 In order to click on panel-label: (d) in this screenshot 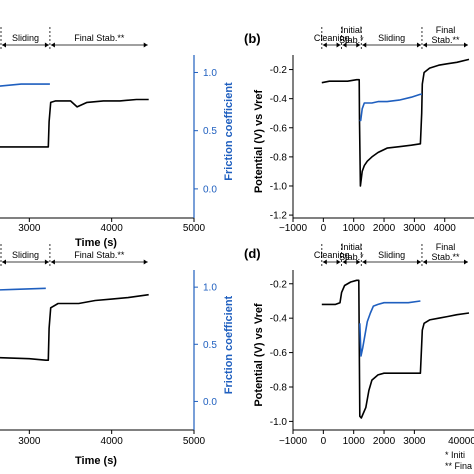, I will do `click(252, 253)`.